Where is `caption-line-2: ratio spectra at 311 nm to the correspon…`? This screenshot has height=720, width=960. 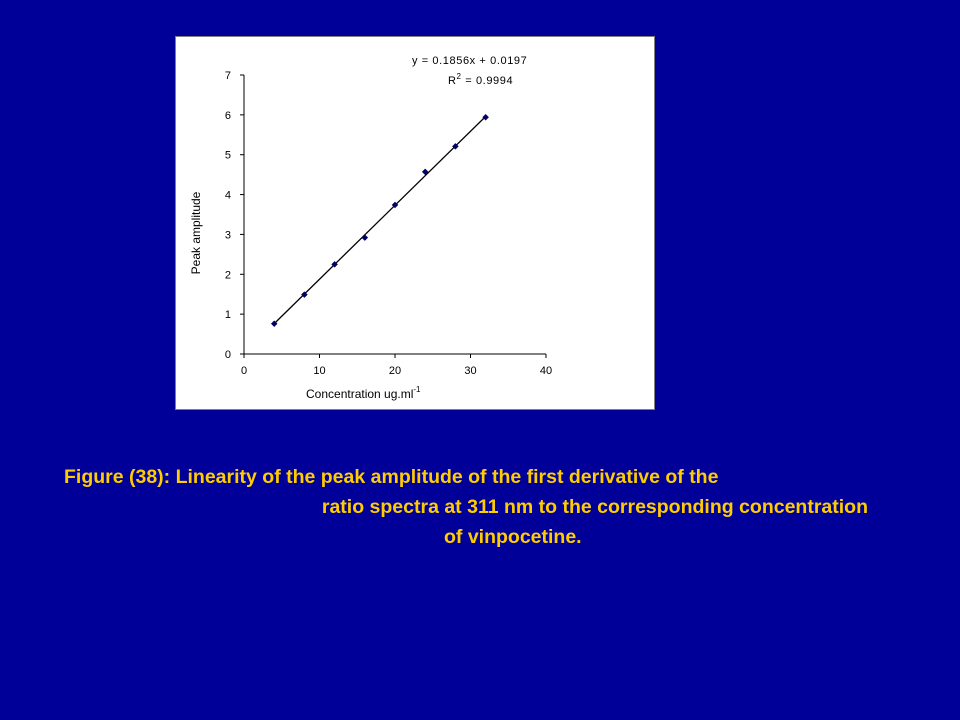
caption-line-2: ratio spectra at 311 nm to the correspon… is located at coordinates (594, 507).